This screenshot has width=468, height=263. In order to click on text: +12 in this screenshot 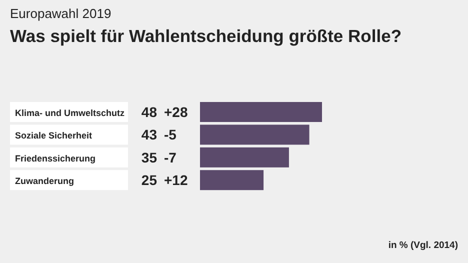, I will do `click(176, 180)`.